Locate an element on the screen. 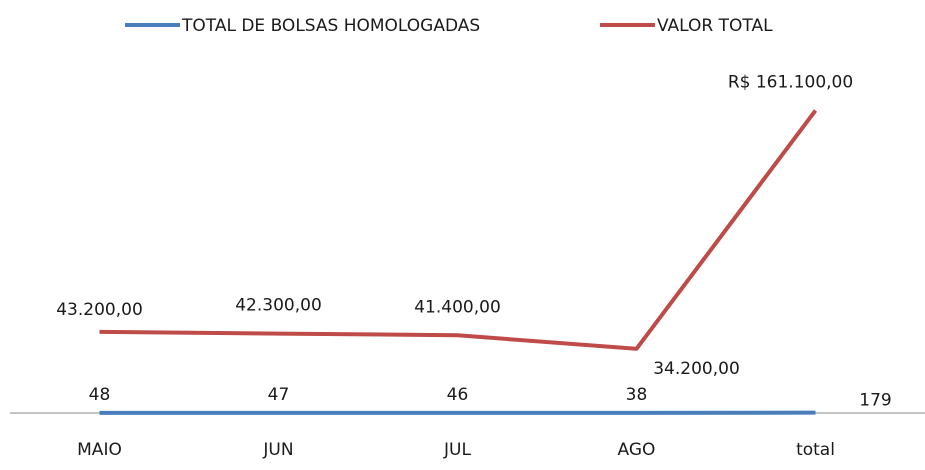 This screenshot has width=925, height=470. x-tick-label: JUN is located at coordinates (277, 450).